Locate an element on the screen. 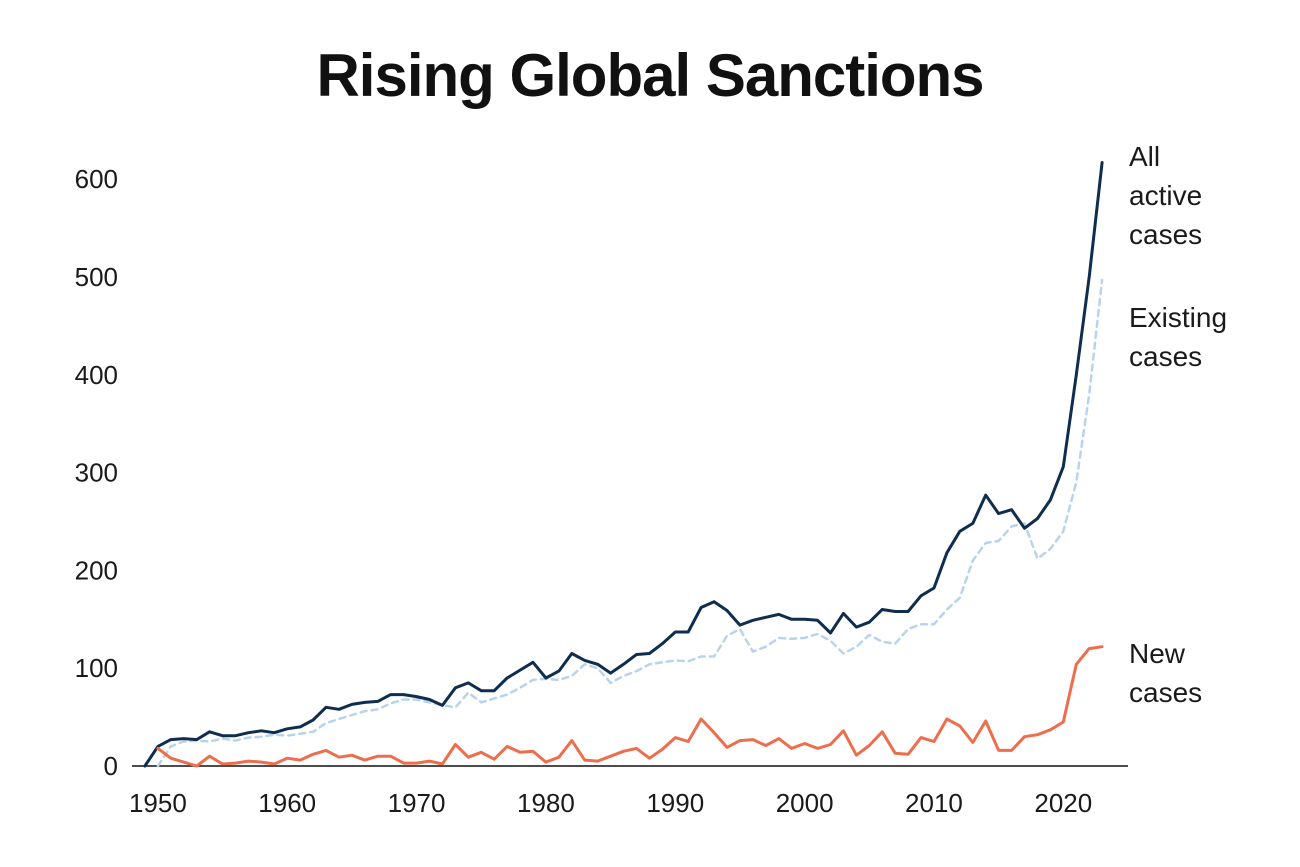  x-tick-label: 2000 is located at coordinates (805, 803).